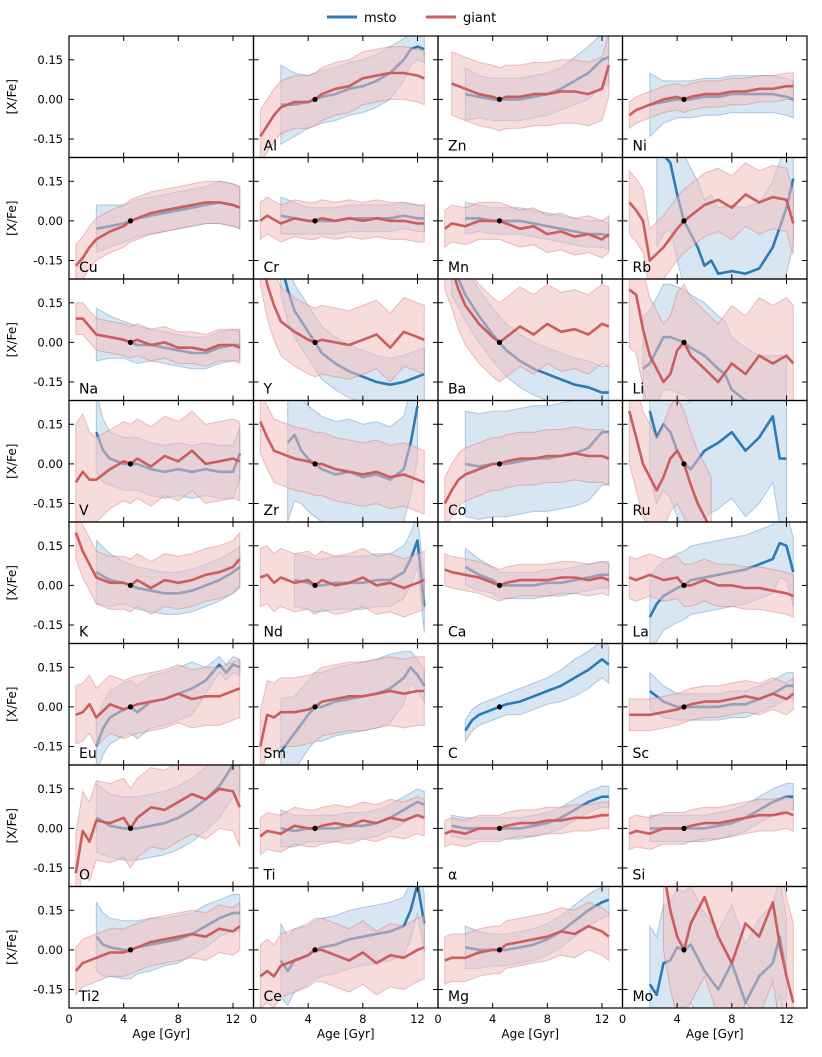 The image size is (822, 1057). Describe the element at coordinates (269, 876) in the screenshot. I see `panel-label: Ti` at that location.